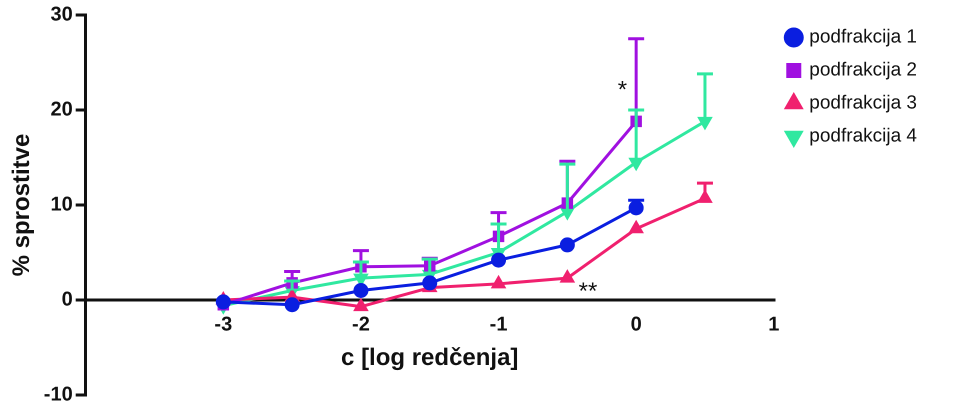 This screenshot has height=410, width=967. What do you see at coordinates (67, 299) in the screenshot?
I see `y-tick-label: 0` at bounding box center [67, 299].